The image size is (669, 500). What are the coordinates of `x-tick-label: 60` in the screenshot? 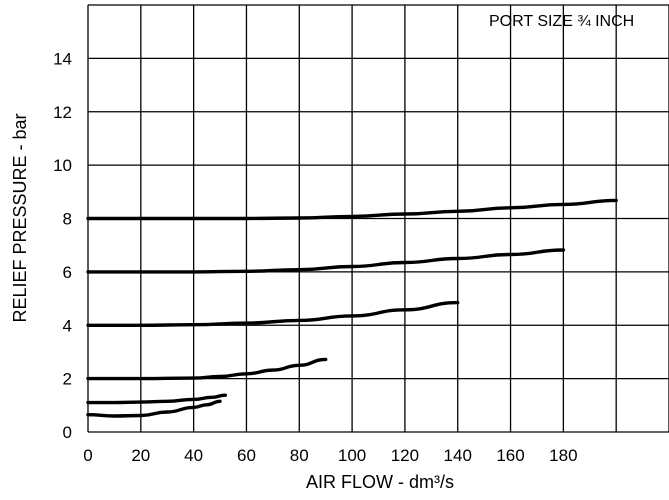 It's located at (246, 455).